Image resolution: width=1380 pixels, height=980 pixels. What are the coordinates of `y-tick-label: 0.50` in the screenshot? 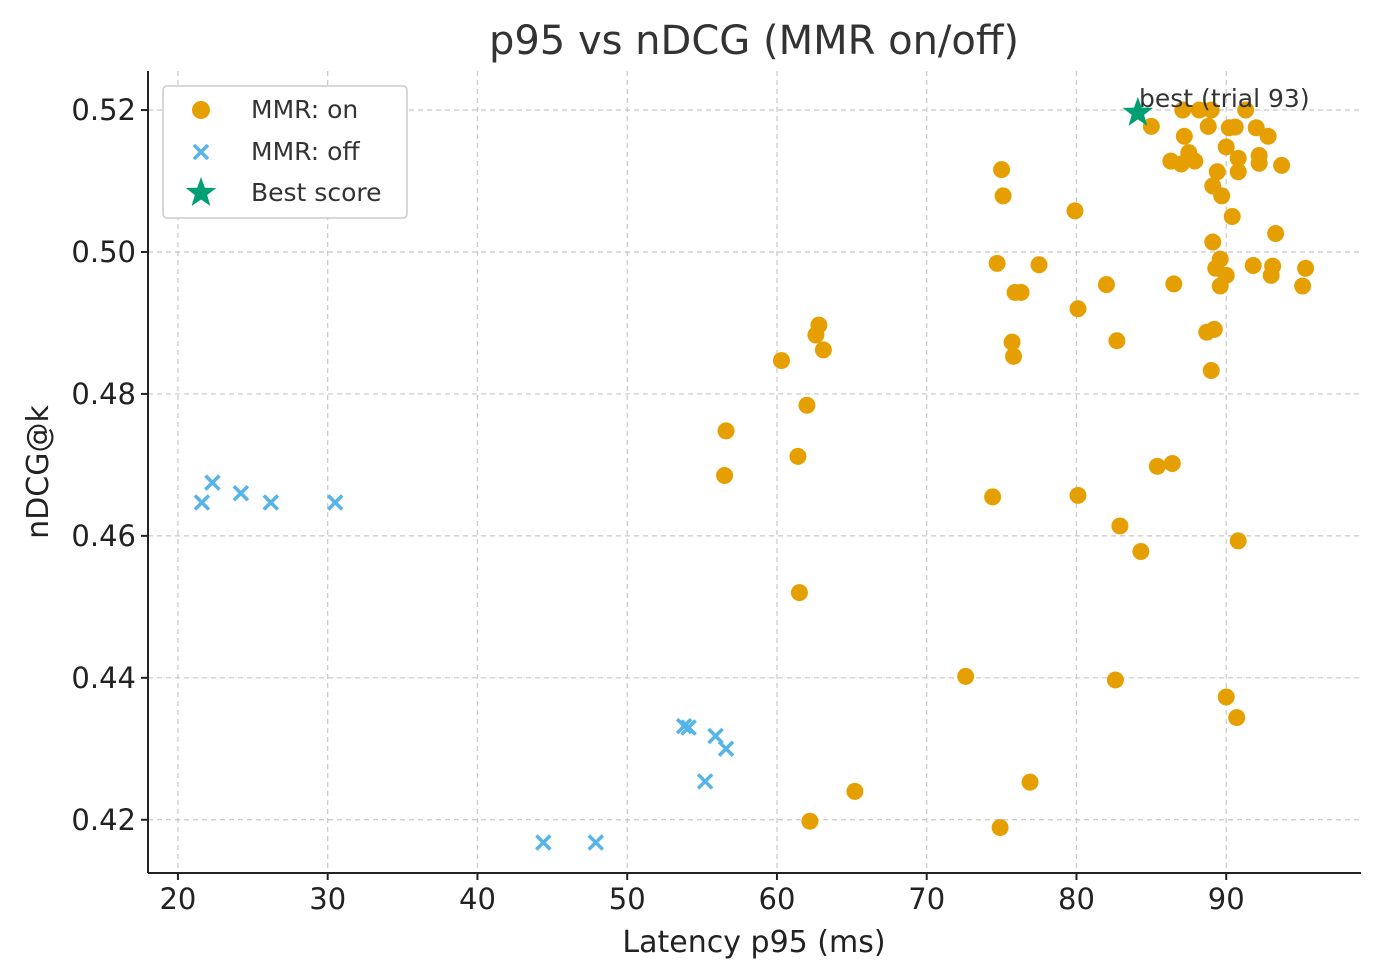 It's located at (103, 252).